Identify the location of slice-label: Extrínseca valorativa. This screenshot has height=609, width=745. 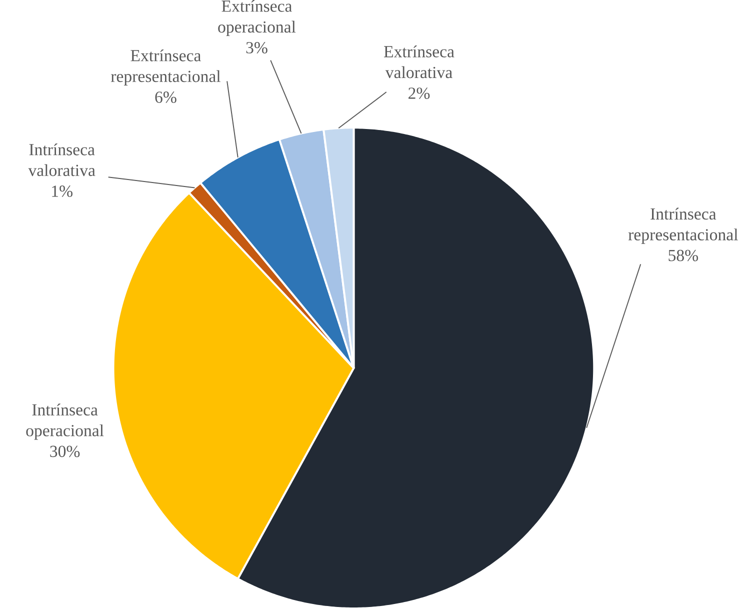
(419, 61).